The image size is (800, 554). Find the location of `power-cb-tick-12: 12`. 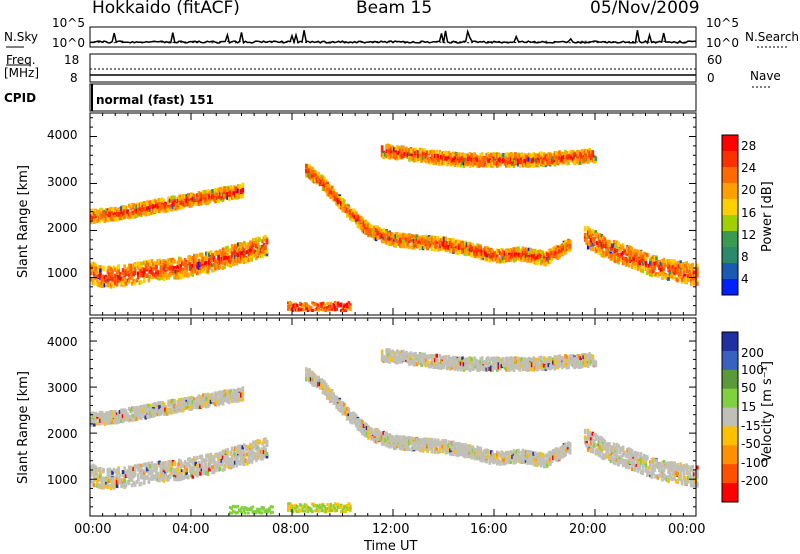

power-cb-tick-12: 12 is located at coordinates (749, 235).